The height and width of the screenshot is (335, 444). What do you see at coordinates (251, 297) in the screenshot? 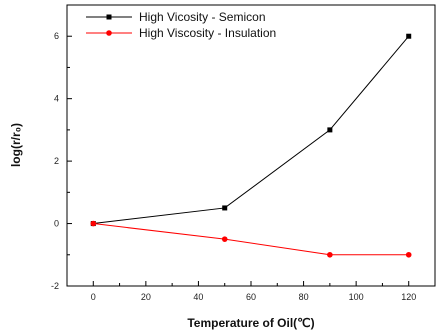
I see `x-tick-label: 60` at bounding box center [251, 297].